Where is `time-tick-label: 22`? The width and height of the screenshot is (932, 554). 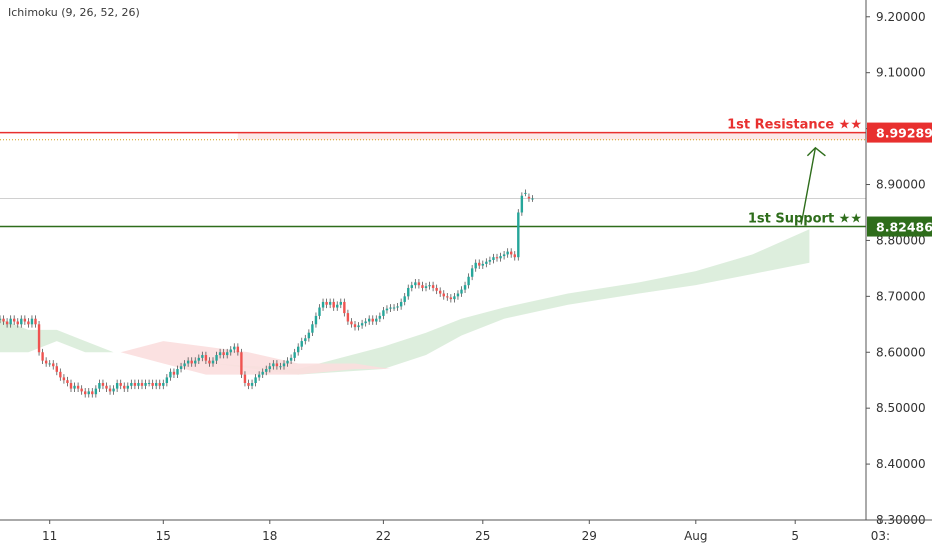
time-tick-label: 22 is located at coordinates (383, 536).